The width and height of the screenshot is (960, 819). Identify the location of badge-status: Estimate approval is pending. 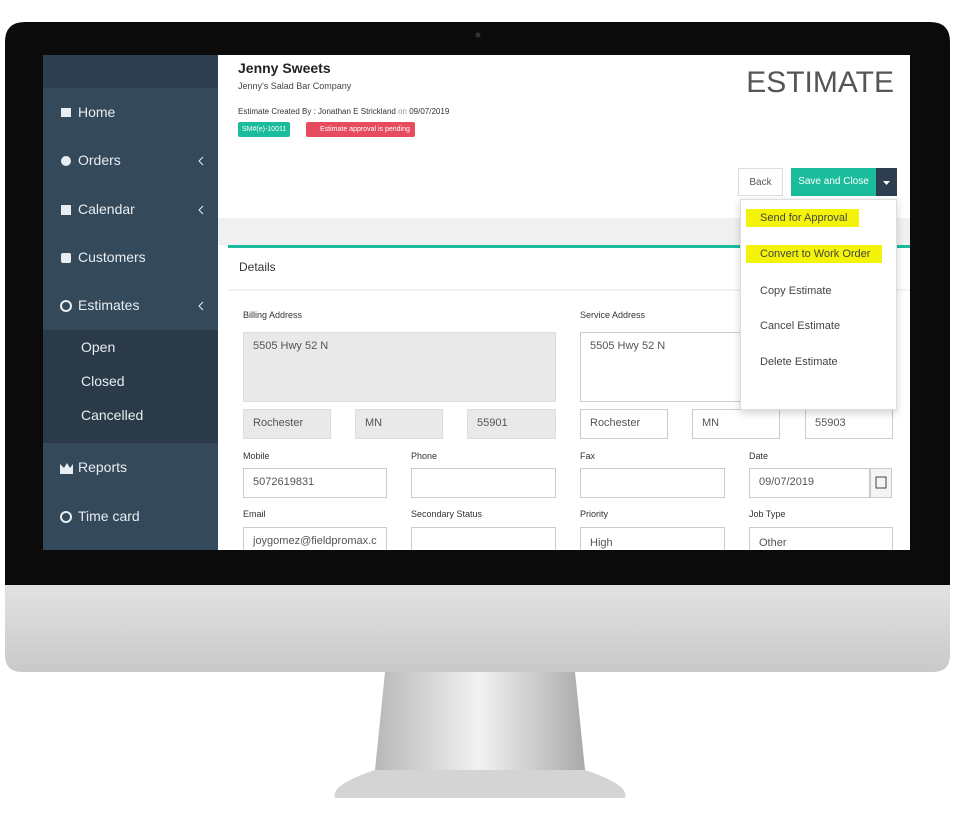
(360, 129).